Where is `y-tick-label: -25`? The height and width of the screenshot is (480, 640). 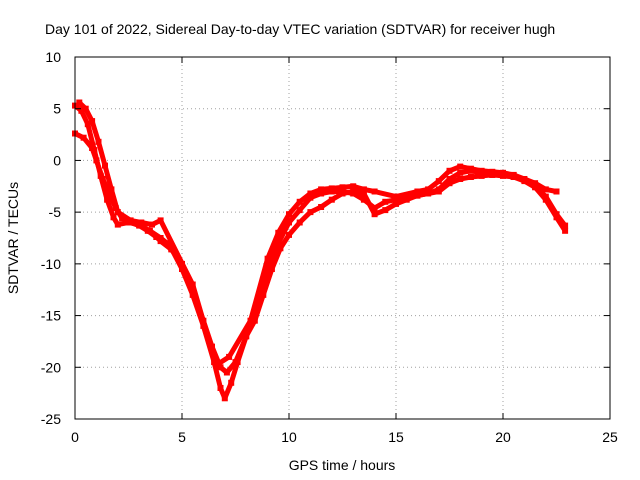 y-tick-label: -25 is located at coordinates (51, 419).